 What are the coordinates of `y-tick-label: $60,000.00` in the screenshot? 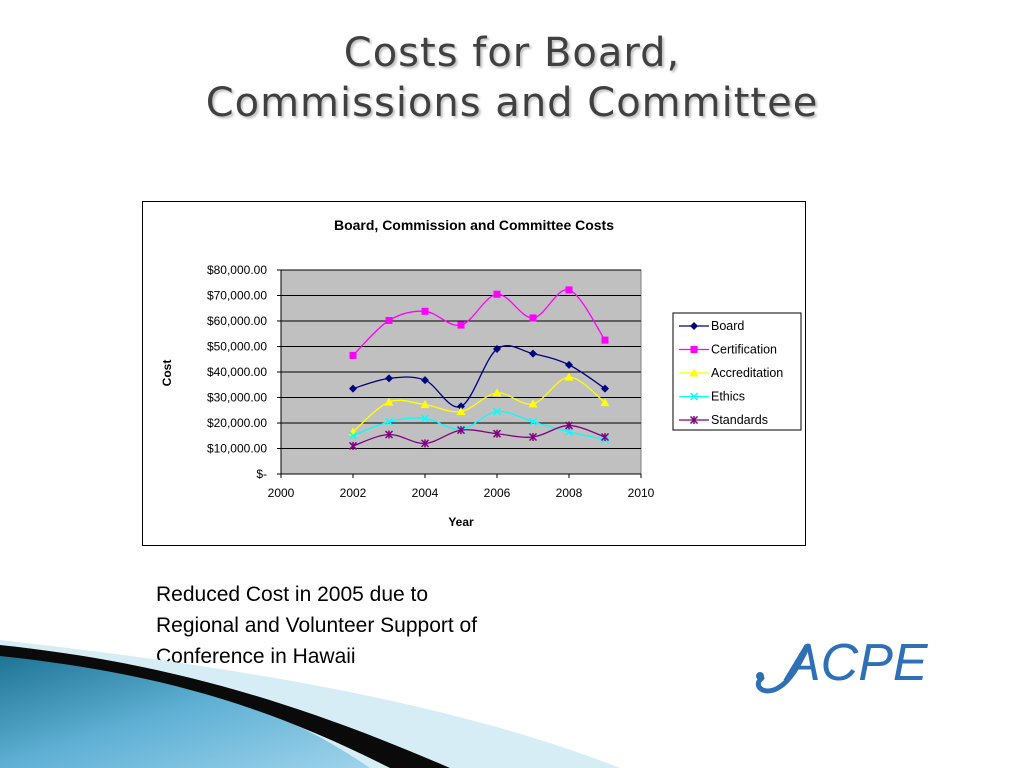 It's located at (237, 321).